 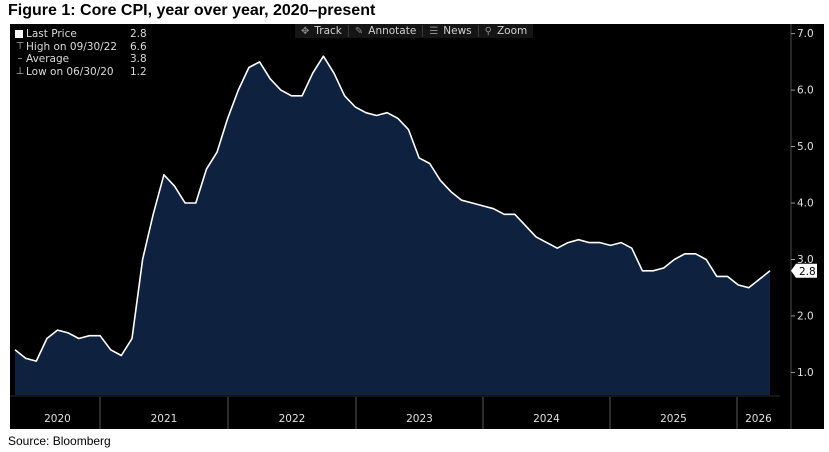 I want to click on y-tick-label: 5.0, so click(x=805, y=147).